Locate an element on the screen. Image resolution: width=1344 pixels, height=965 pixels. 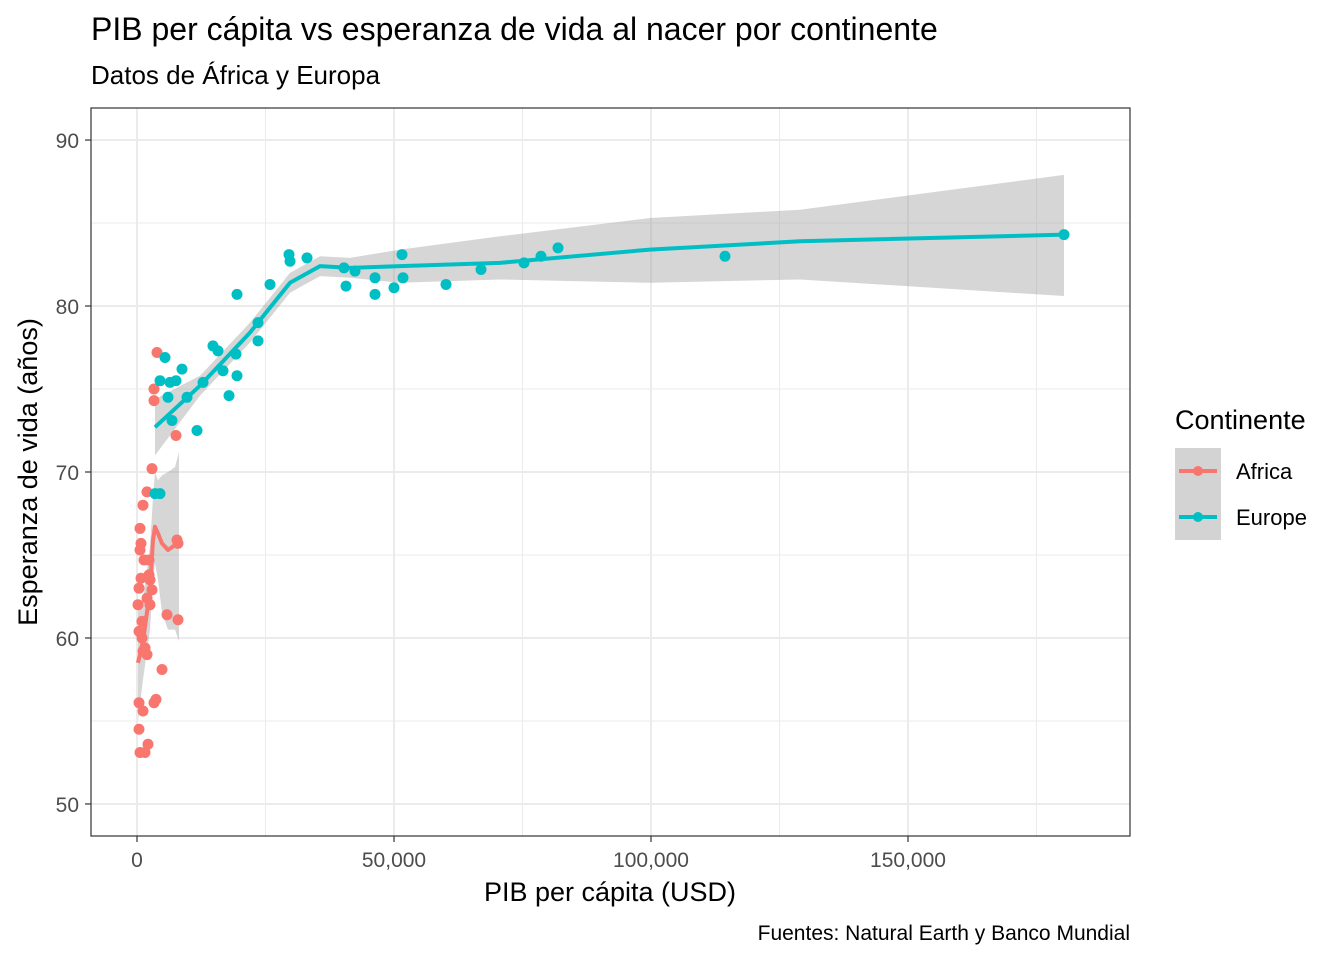
legend: Continente Africa Europe is located at coordinates (1241, 472).